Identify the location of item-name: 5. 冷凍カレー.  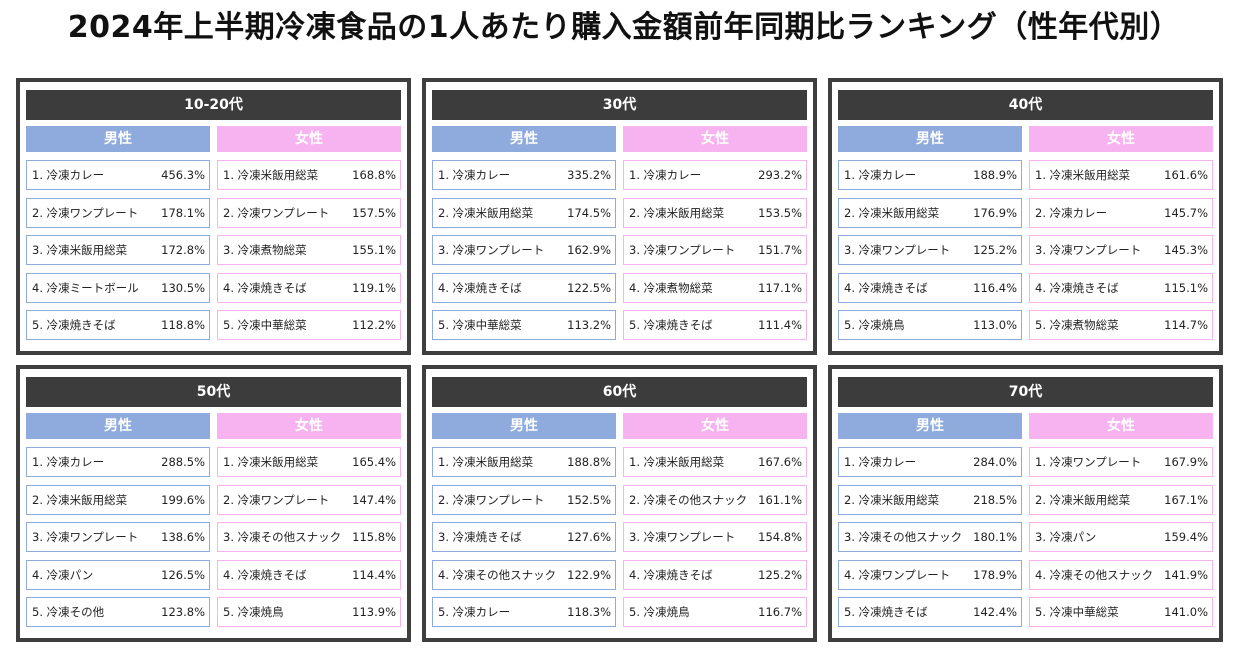
(474, 612).